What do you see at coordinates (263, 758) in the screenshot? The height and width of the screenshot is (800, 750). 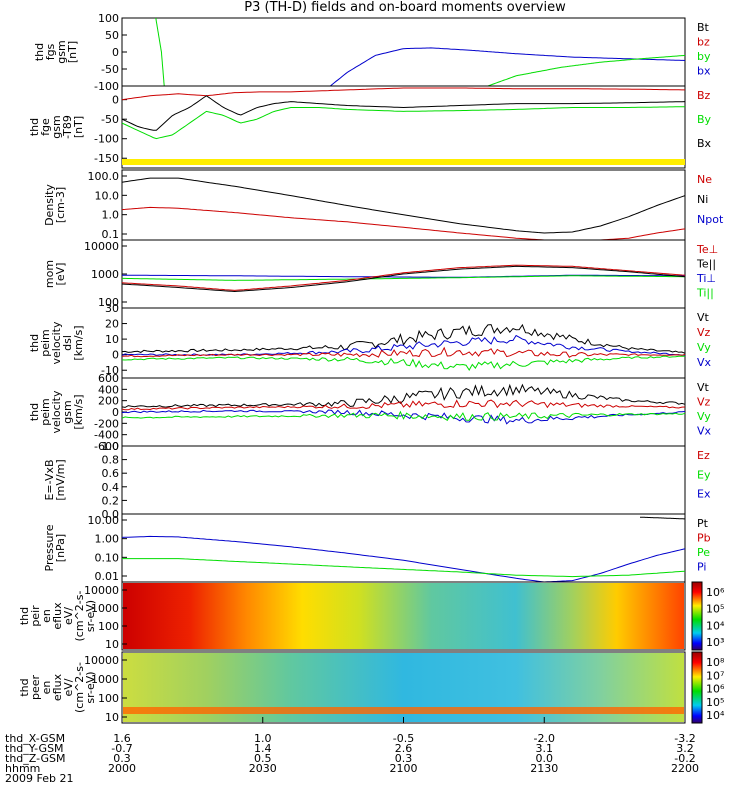 I see `xaxis-row-value: 0.5` at bounding box center [263, 758].